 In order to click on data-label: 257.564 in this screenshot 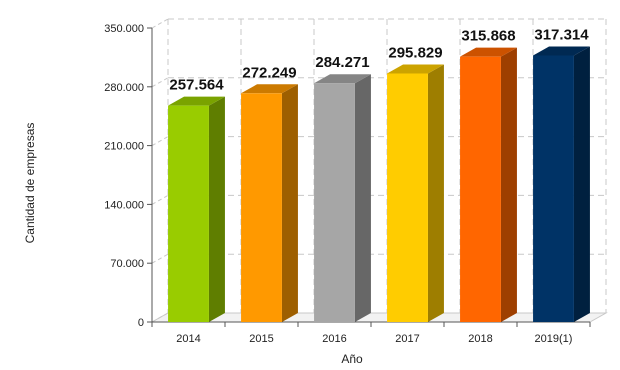, I will do `click(196, 85)`.